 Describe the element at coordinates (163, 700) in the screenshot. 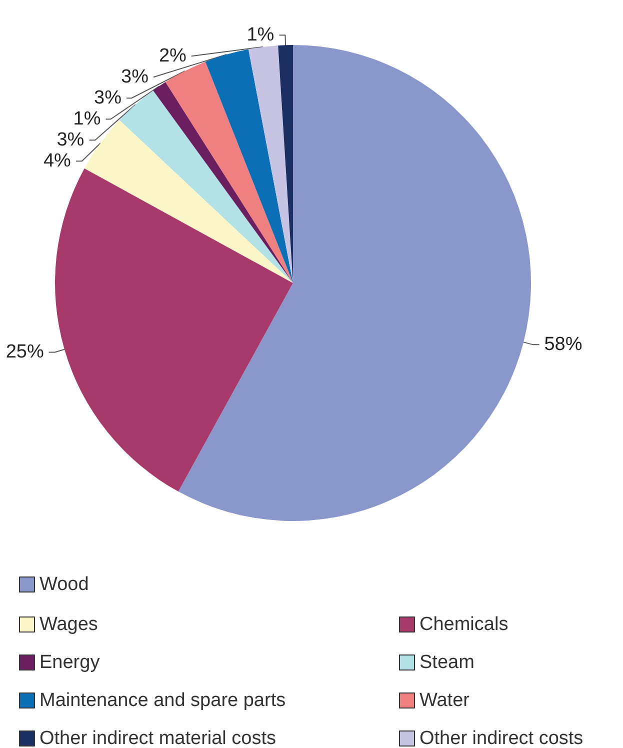

I see `legend-label: Maintenance and spare parts` at that location.